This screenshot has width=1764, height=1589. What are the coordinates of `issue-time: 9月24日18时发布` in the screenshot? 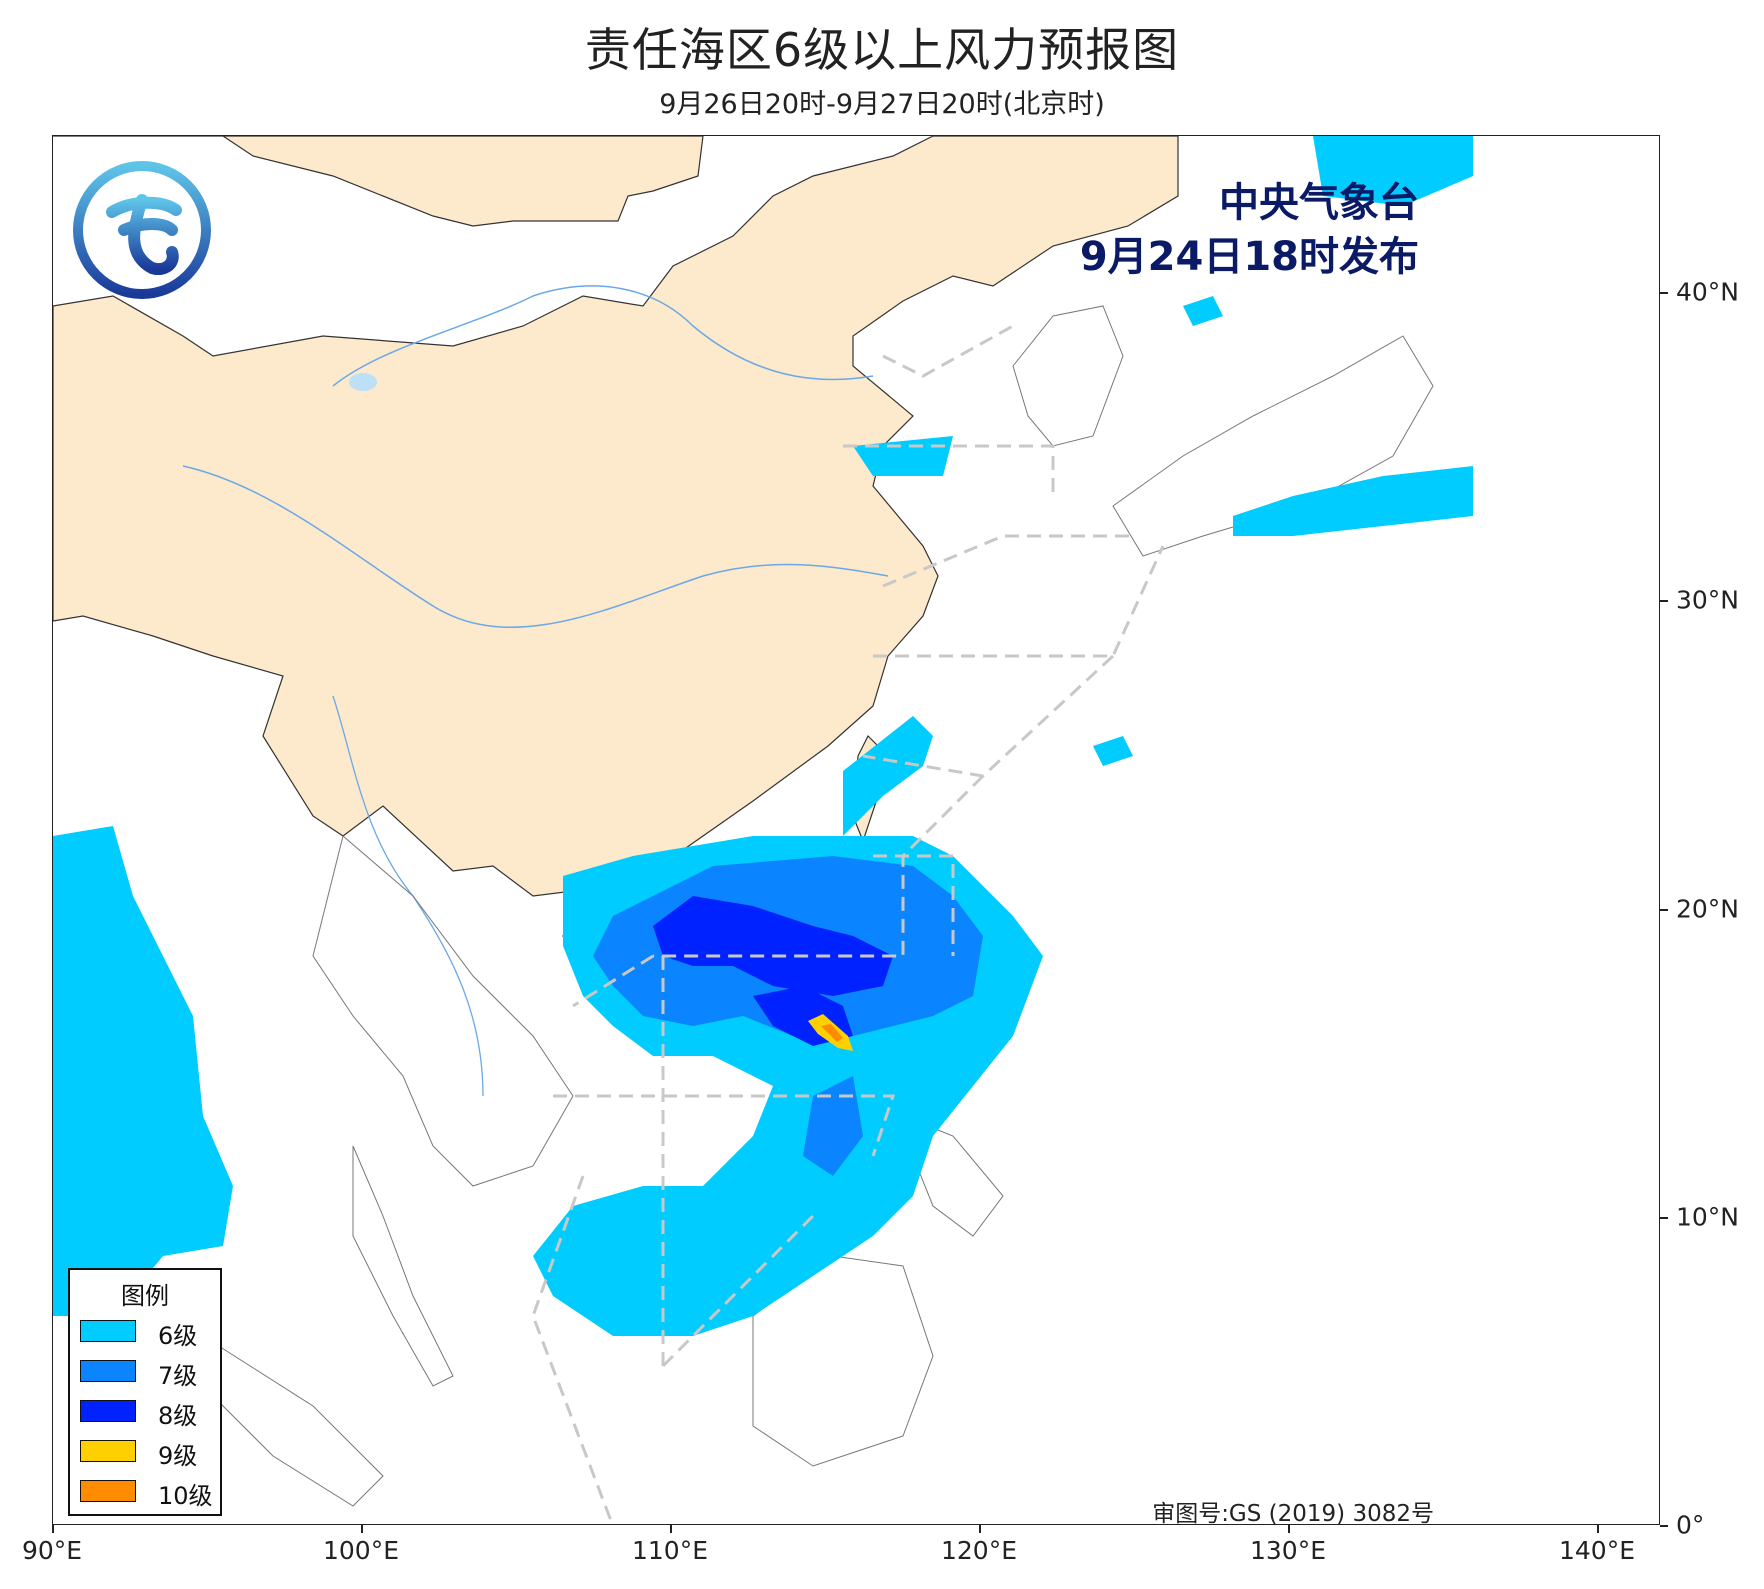 It's located at (1249, 257).